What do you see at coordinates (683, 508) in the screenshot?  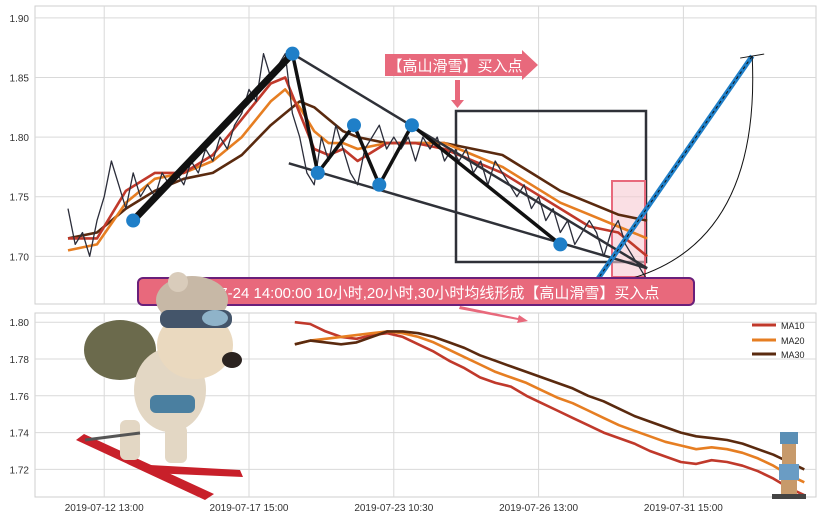 I see `x-tick-label: 2019-07-31 15:00` at bounding box center [683, 508].